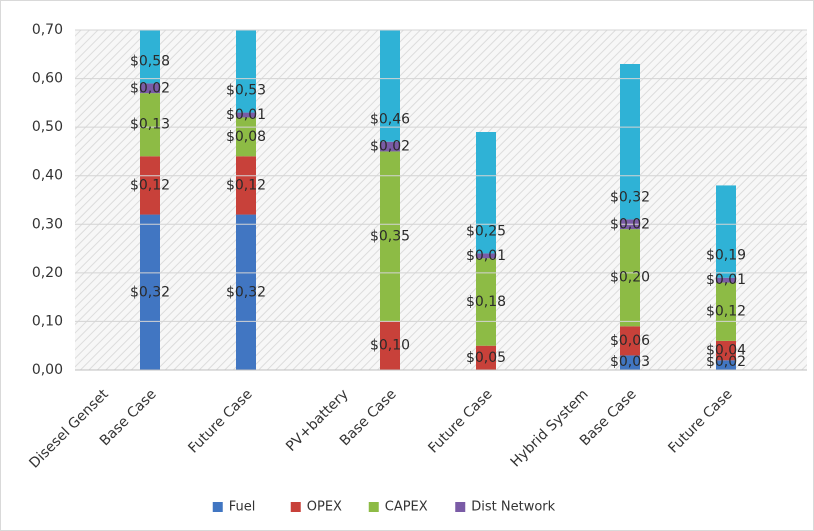 The width and height of the screenshot is (814, 531). I want to click on data-label: $0,04, so click(726, 351).